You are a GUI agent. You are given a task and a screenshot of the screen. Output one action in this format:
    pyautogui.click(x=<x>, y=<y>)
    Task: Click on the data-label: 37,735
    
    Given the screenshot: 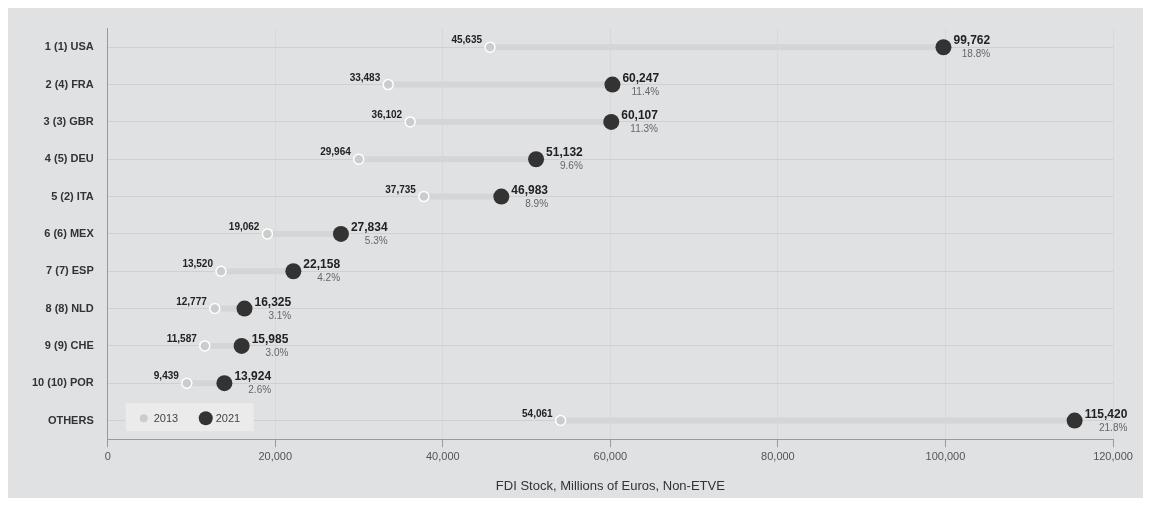 What is the action you would take?
    pyautogui.click(x=401, y=189)
    